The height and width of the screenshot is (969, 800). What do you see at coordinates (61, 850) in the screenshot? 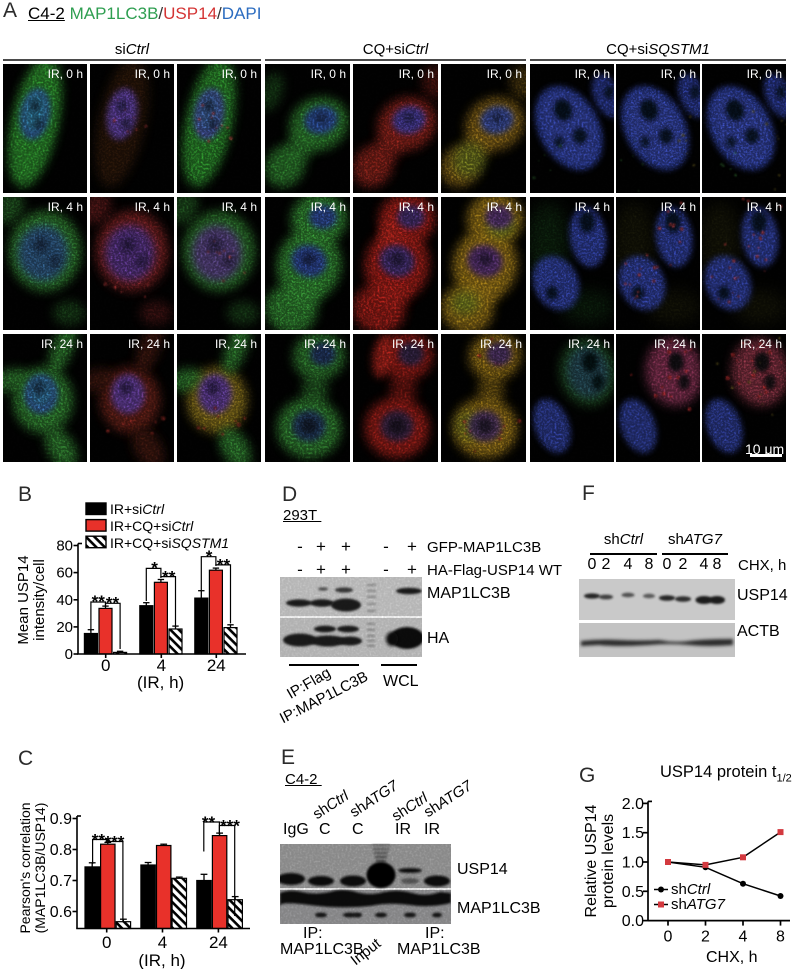
I see `svg-text: 0.8` at bounding box center [61, 850].